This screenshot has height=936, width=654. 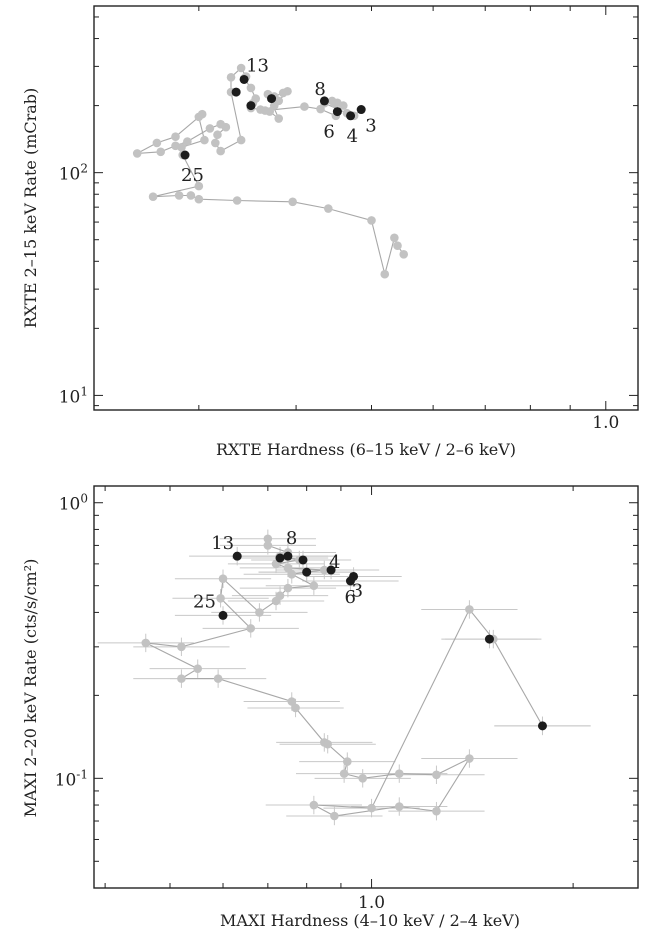 I want to click on point-label: 8, so click(x=319, y=89).